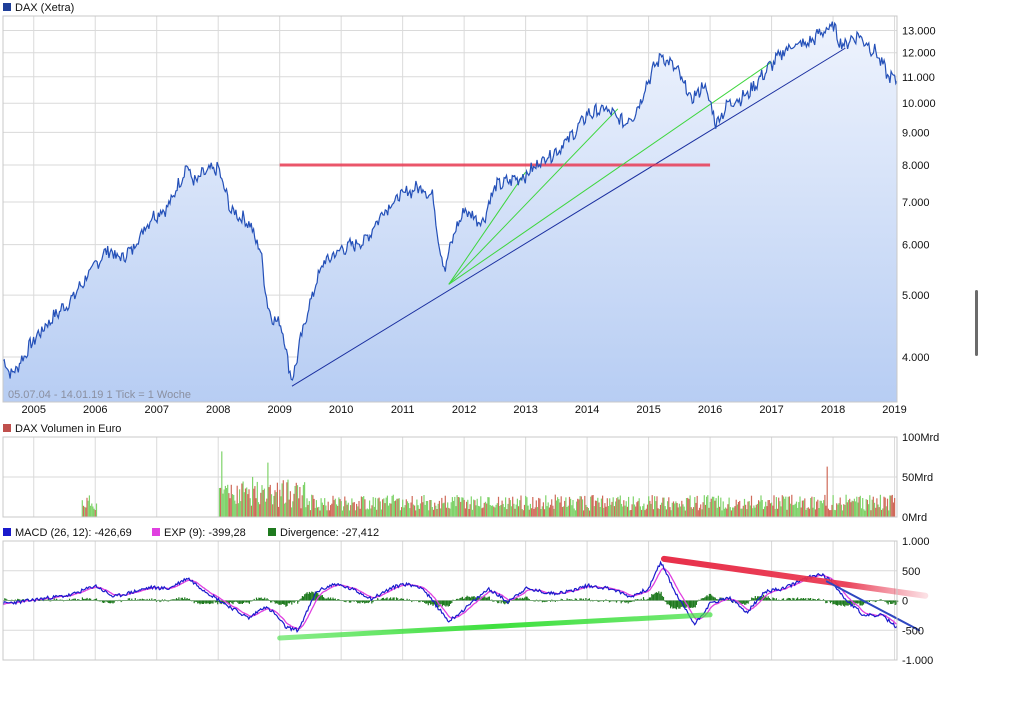 Image resolution: width=1024 pixels, height=704 pixels. Describe the element at coordinates (7, 428) in the screenshot. I see `volume-legend-swatch` at that location.